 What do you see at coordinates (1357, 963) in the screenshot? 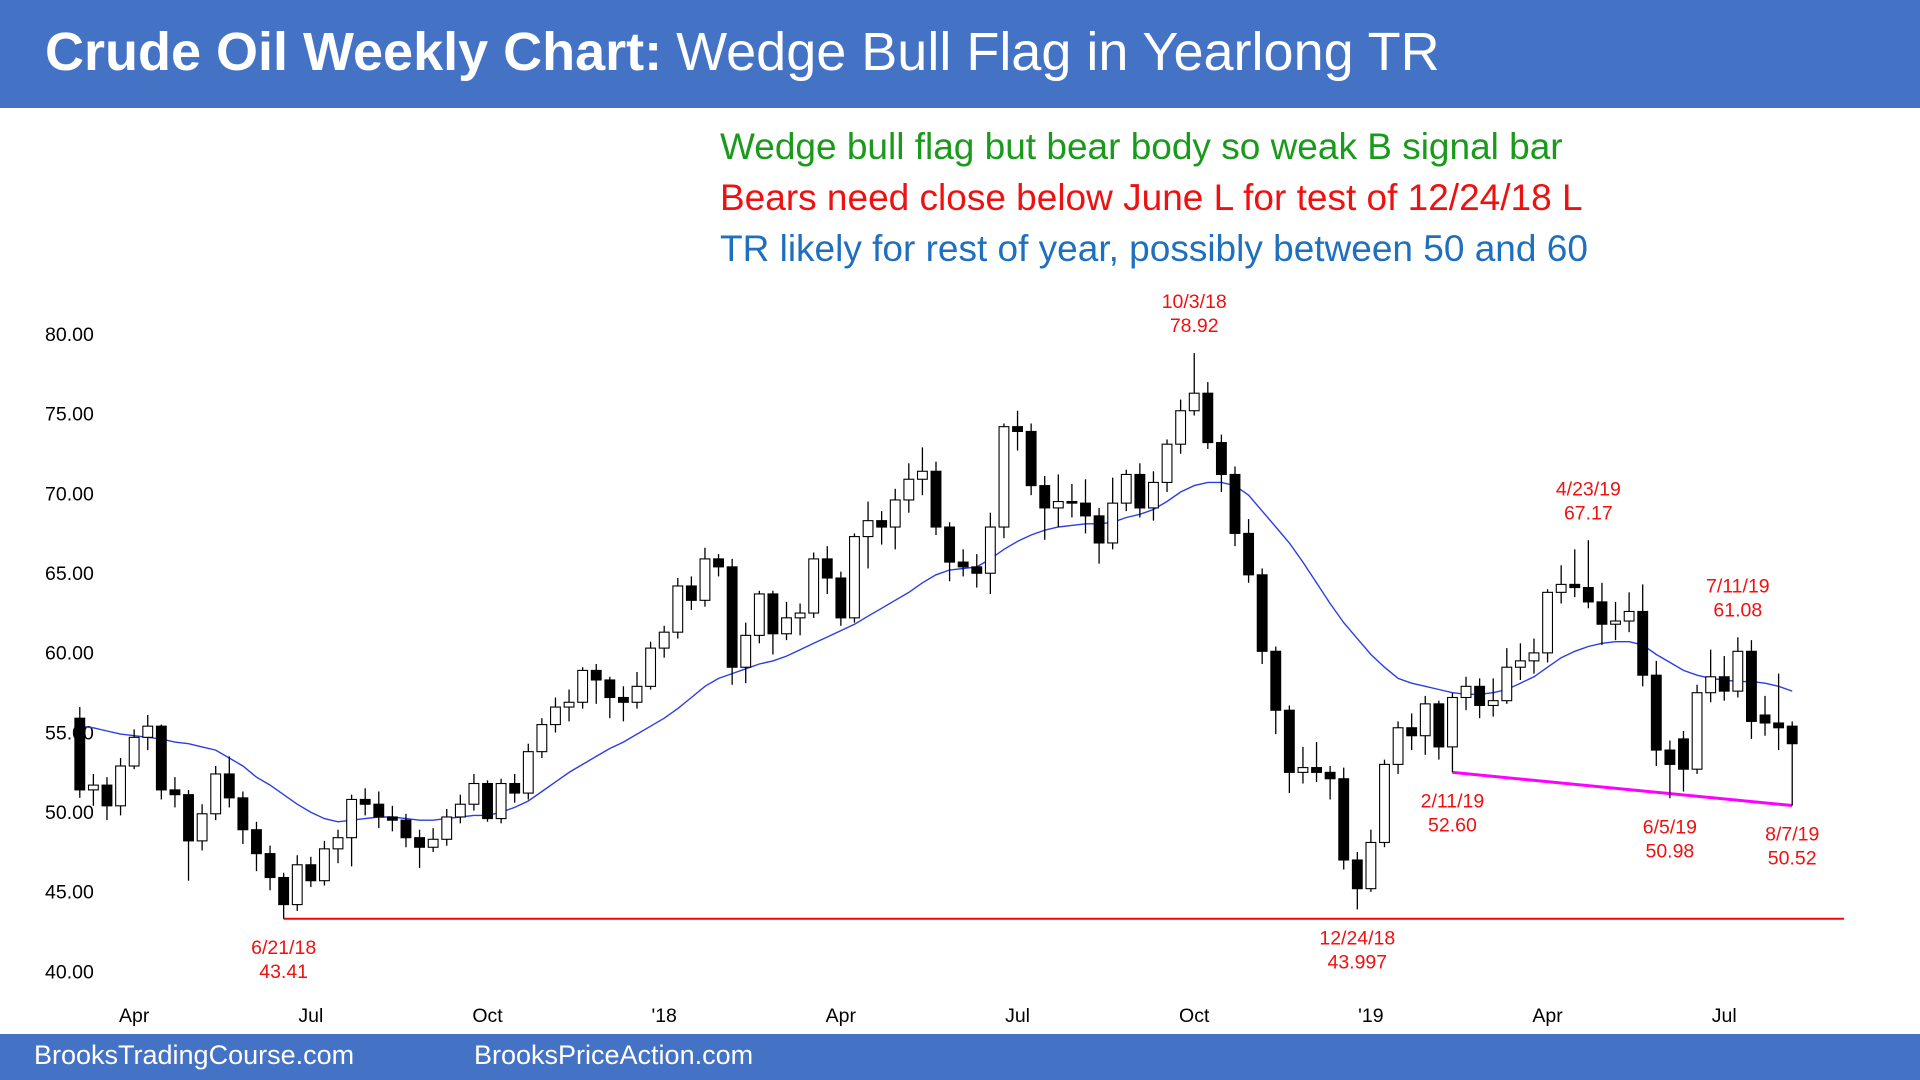
I see `annotation-price: 43.997` at bounding box center [1357, 963].